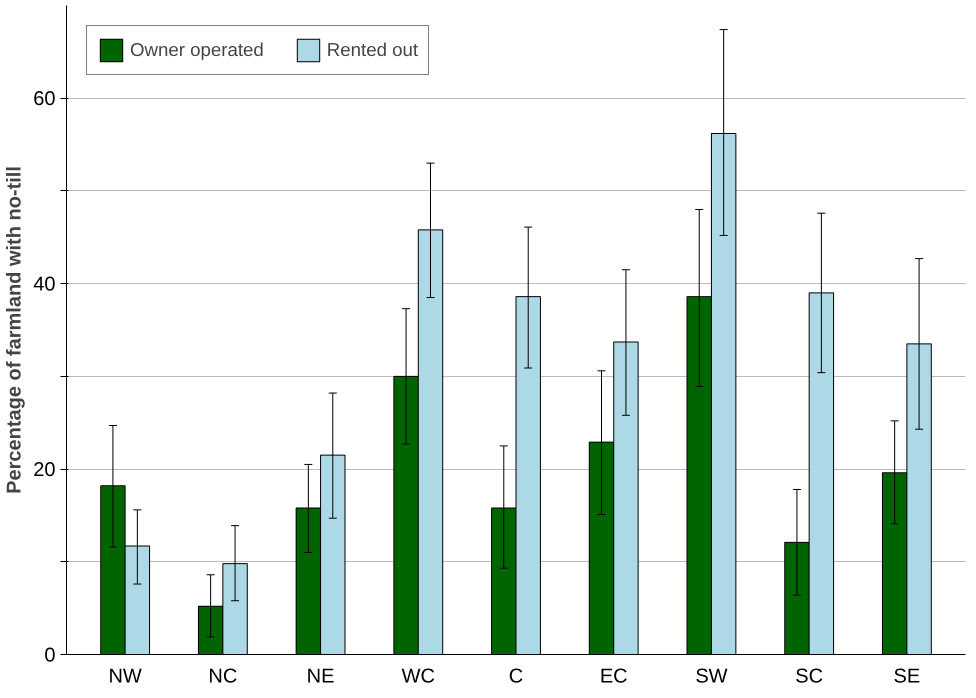  Describe the element at coordinates (44, 285) in the screenshot. I see `y-tick-label: 40` at that location.